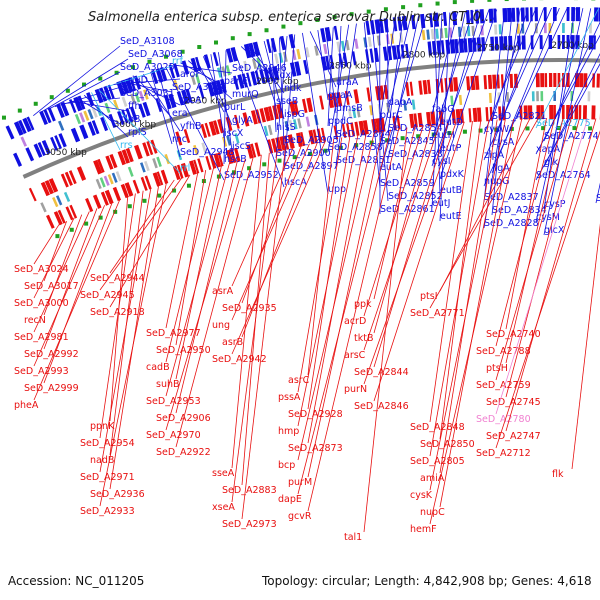 This screenshot has width=600, height=600. I want to click on reverse-gene-label: SeD_A2922, so click(183, 452).